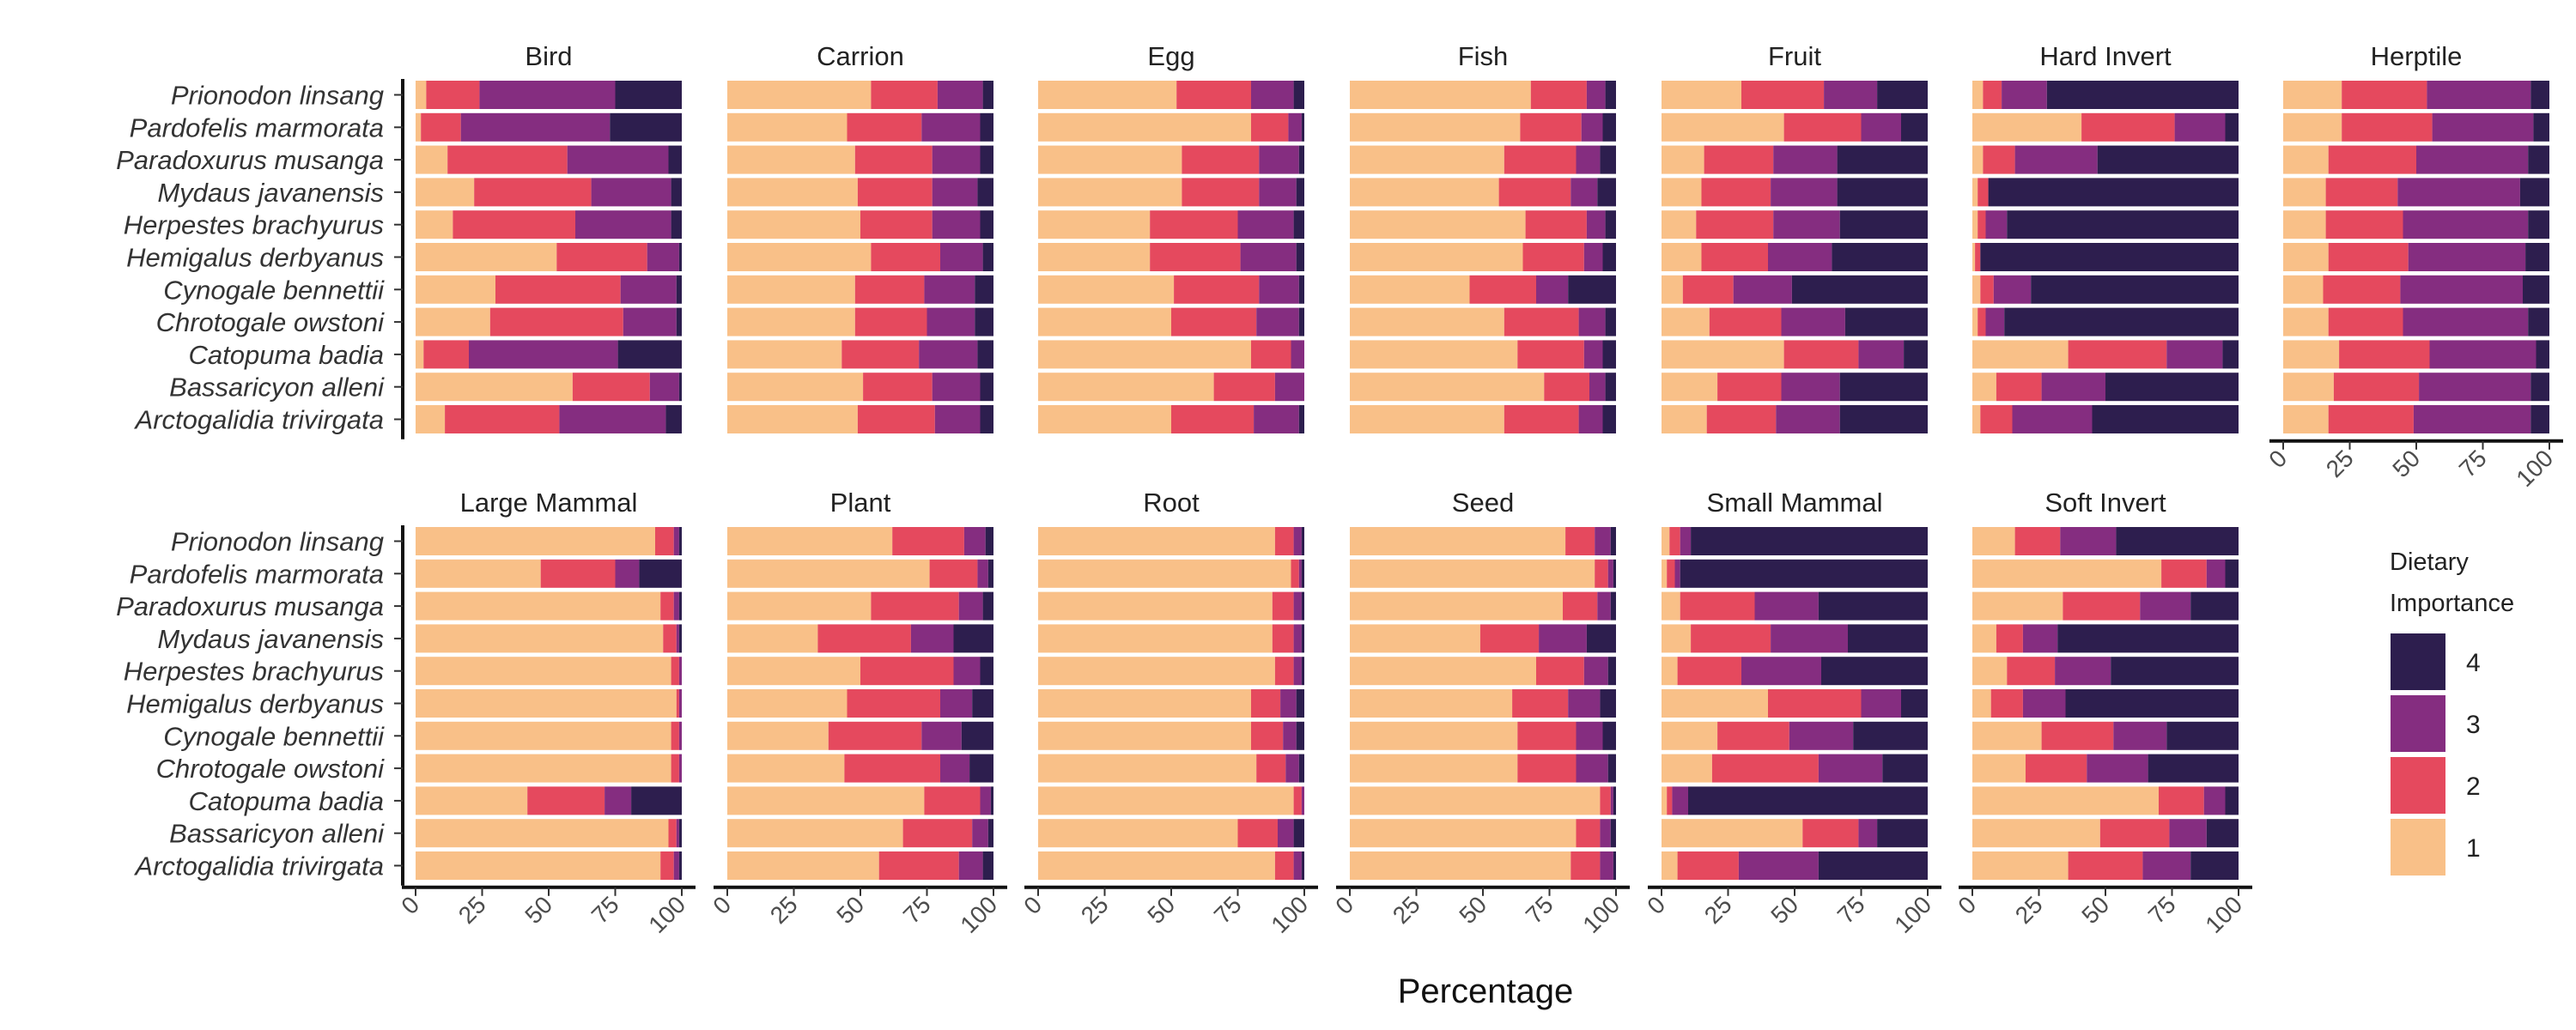 The image size is (2576, 1030). Describe the element at coordinates (1480, 713) in the screenshot. I see `panel-seed: Seed 0 25 50 75 100` at that location.